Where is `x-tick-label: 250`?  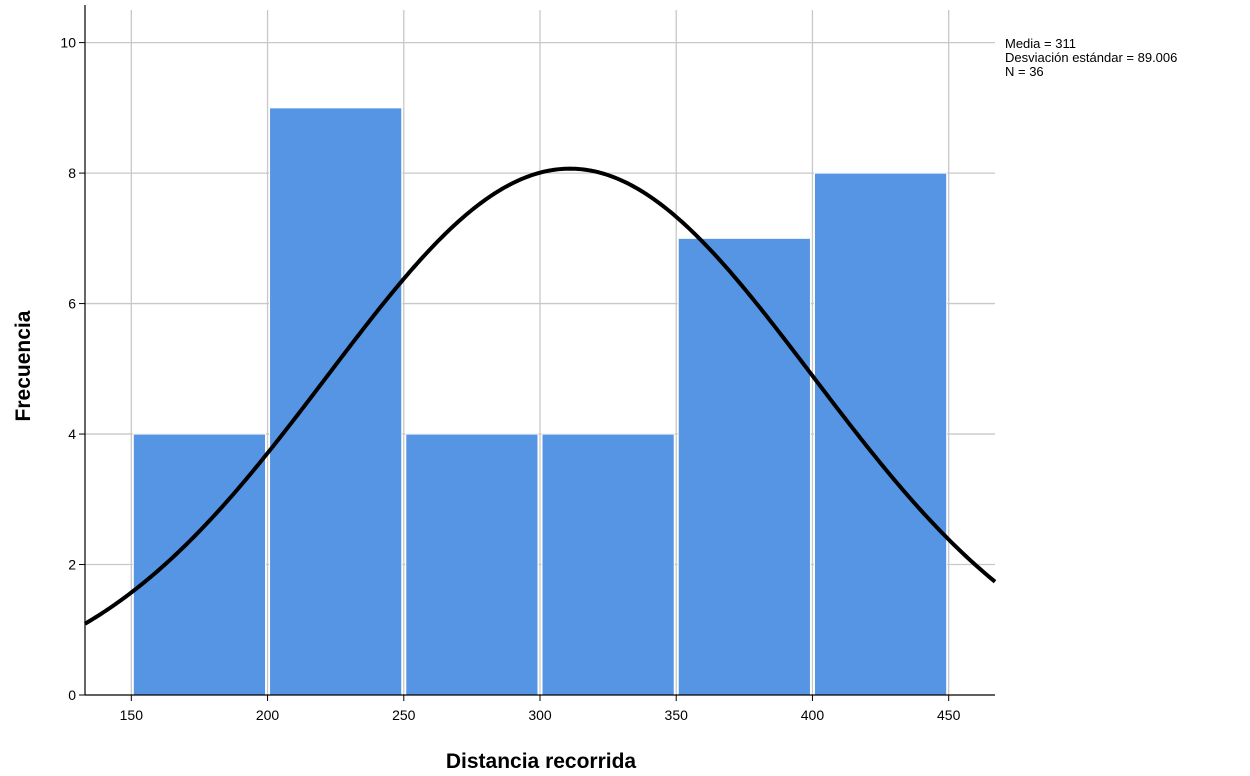
x-tick-label: 250 is located at coordinates (404, 715).